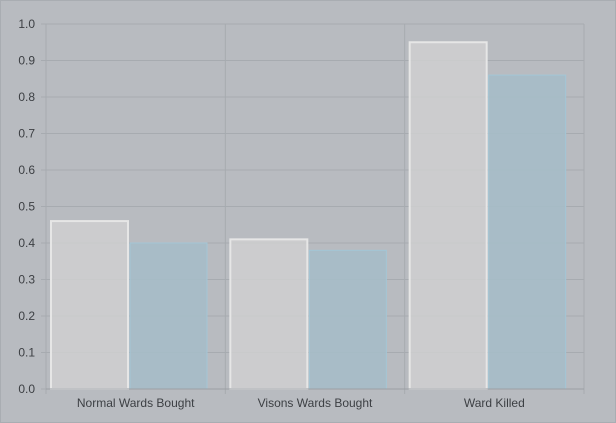 The width and height of the screenshot is (616, 423). What do you see at coordinates (315, 403) in the screenshot?
I see `x-category-label: Visons Wards Bought` at bounding box center [315, 403].